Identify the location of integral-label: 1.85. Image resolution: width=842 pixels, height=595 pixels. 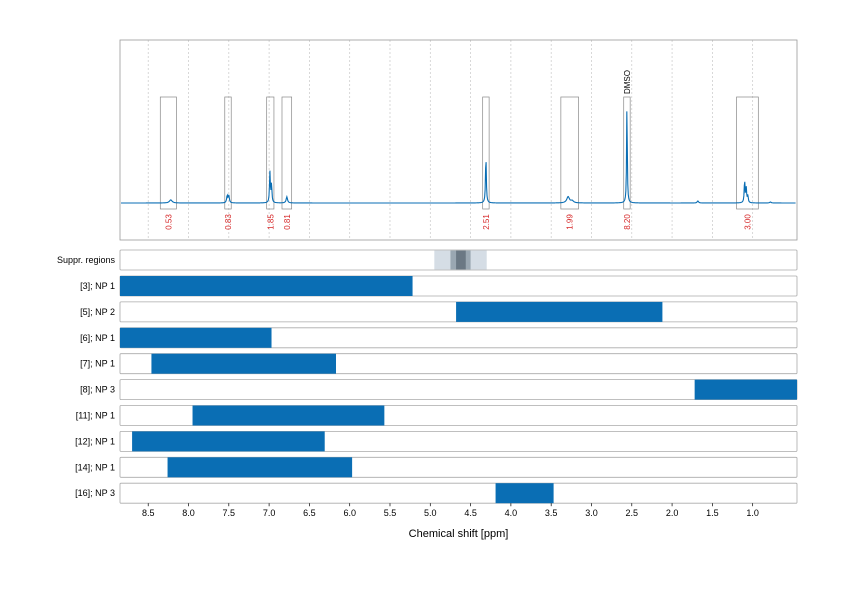
(270, 222).